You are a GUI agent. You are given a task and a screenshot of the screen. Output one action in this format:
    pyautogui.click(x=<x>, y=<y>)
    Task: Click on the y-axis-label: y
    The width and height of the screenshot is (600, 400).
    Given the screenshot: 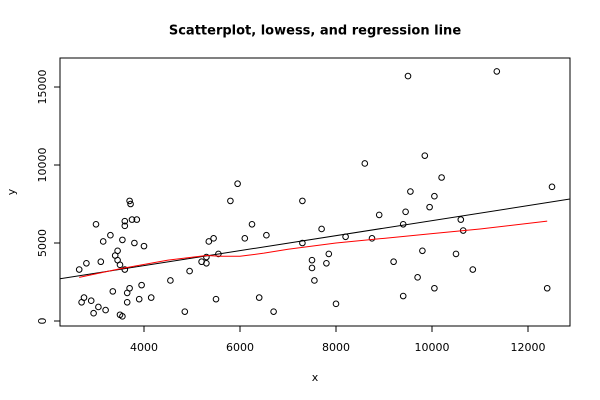 What is the action you would take?
    pyautogui.click(x=11, y=191)
    